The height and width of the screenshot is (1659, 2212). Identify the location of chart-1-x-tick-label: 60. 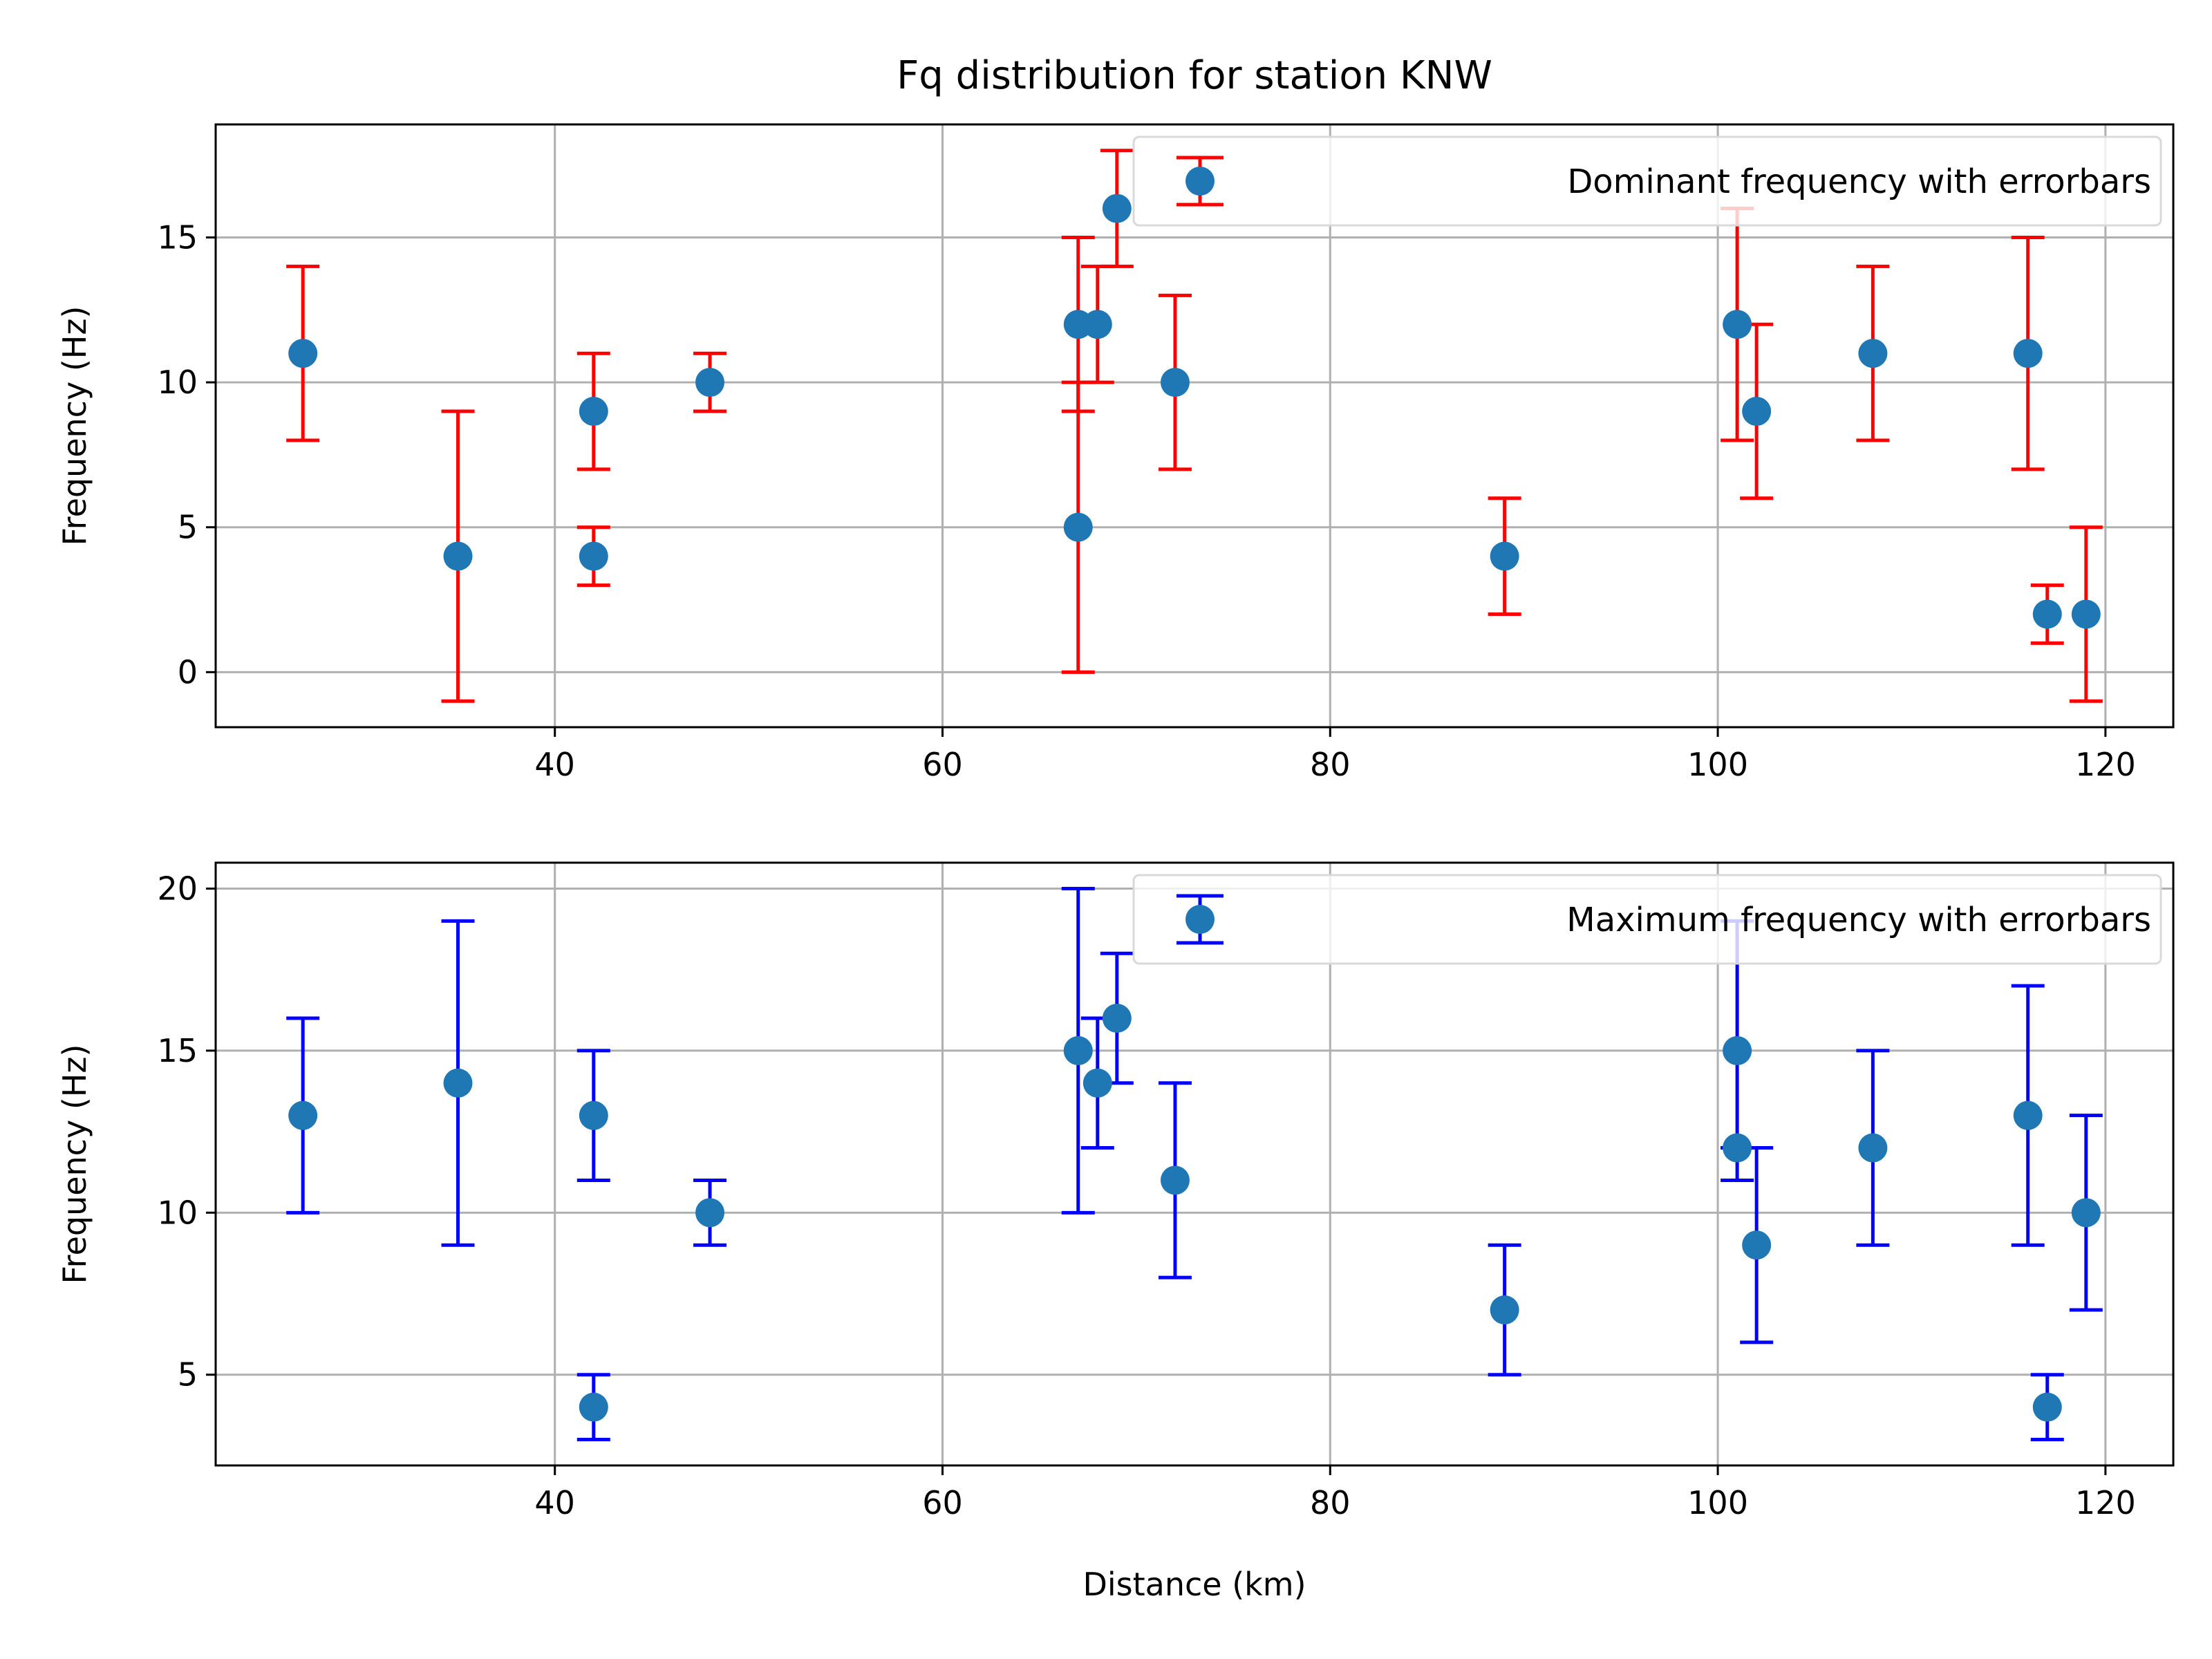
(943, 1502).